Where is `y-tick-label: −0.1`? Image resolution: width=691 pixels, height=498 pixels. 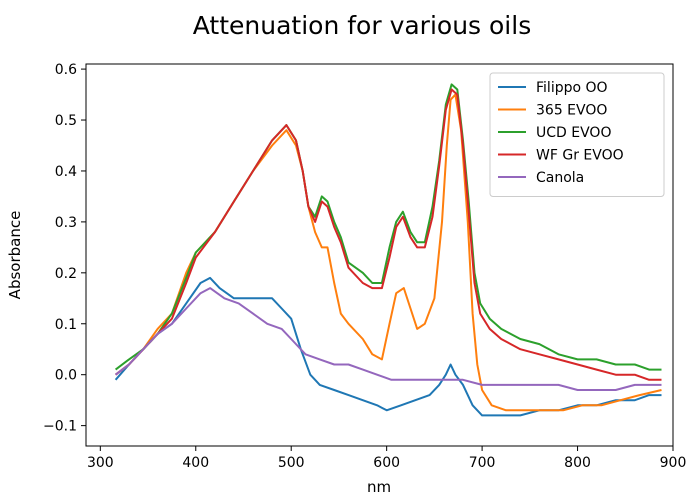 y-tick-label: −0.1 is located at coordinates (60, 427).